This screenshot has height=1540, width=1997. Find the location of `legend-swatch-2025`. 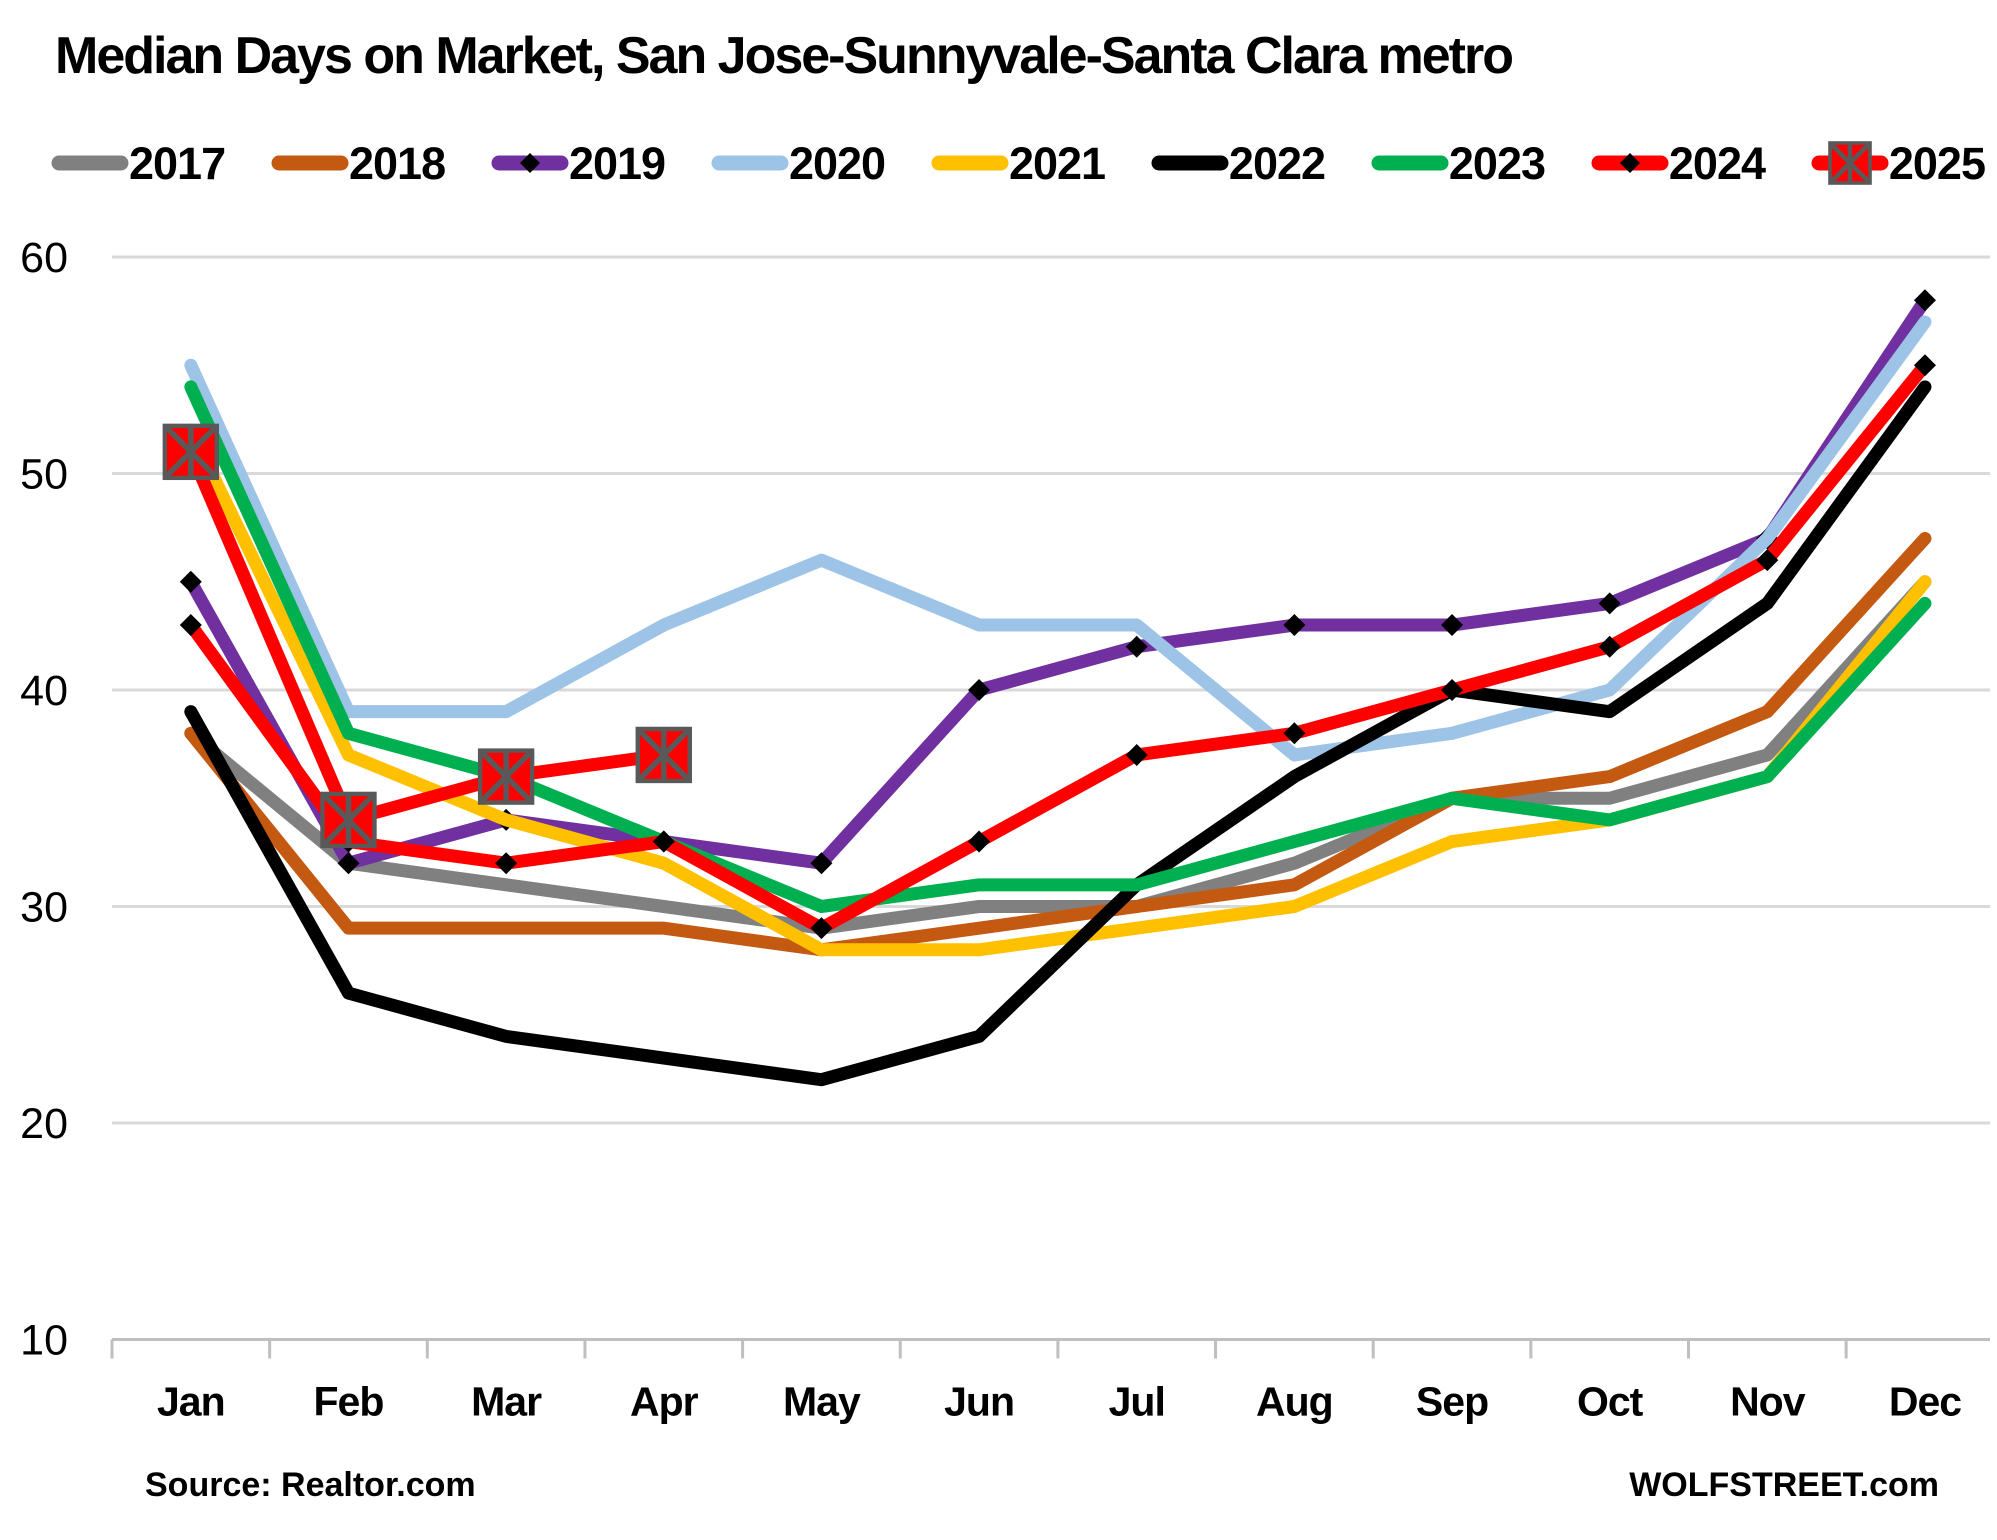

legend-swatch-2025 is located at coordinates (1850, 163).